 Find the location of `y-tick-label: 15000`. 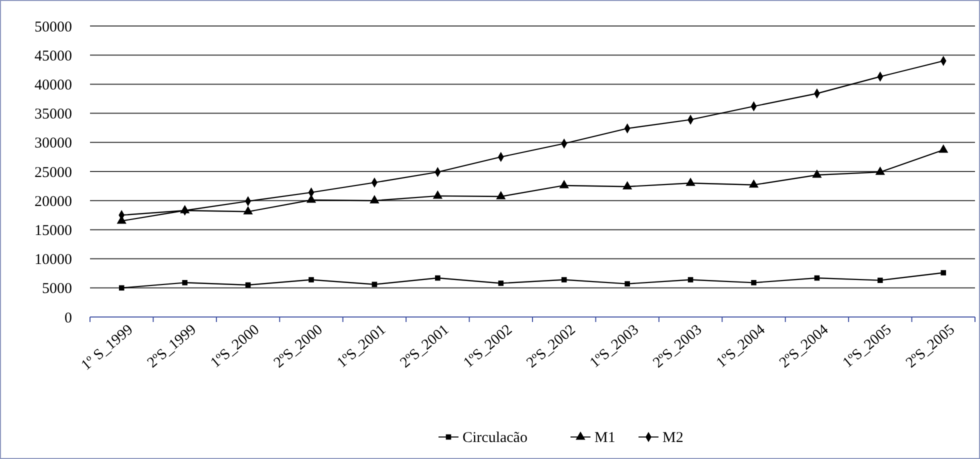

y-tick-label: 15000 is located at coordinates (53, 230).